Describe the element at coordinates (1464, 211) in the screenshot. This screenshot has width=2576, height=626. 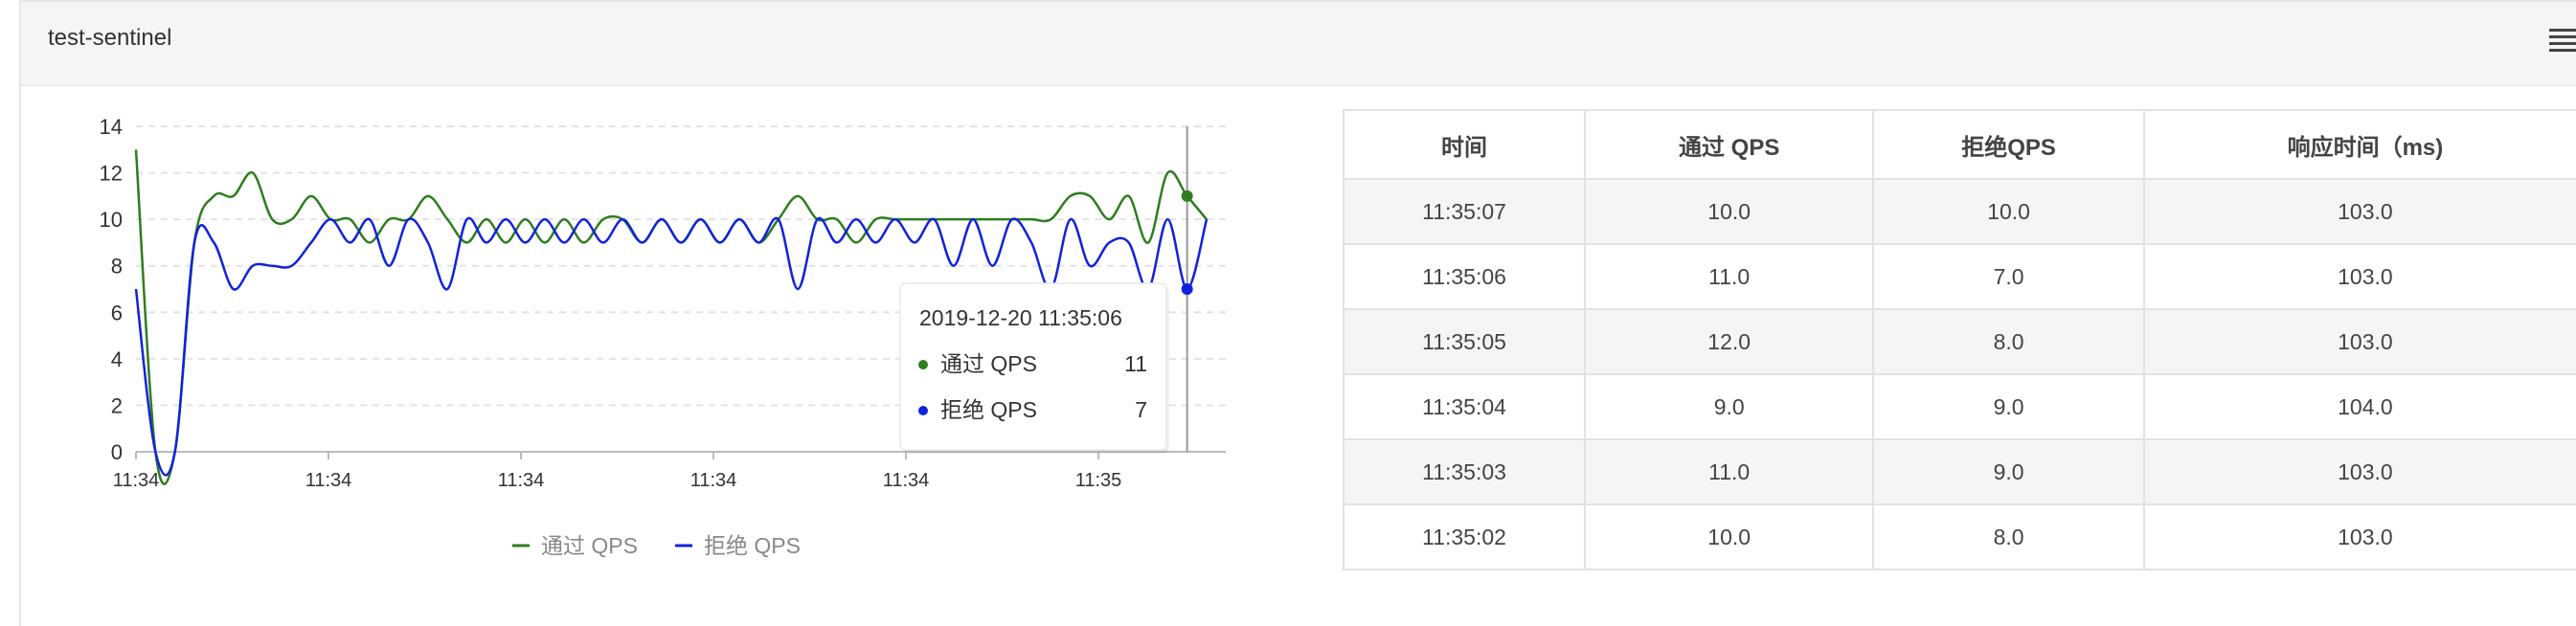
I see `cell-time: 11:35:07` at that location.